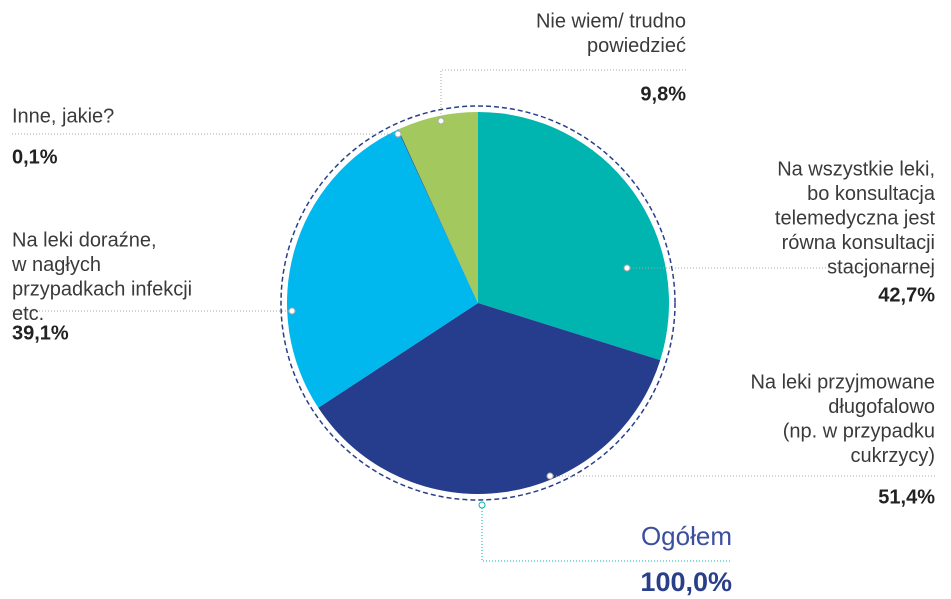  What do you see at coordinates (606, 533) in the screenshot?
I see `total-leader` at bounding box center [606, 533].